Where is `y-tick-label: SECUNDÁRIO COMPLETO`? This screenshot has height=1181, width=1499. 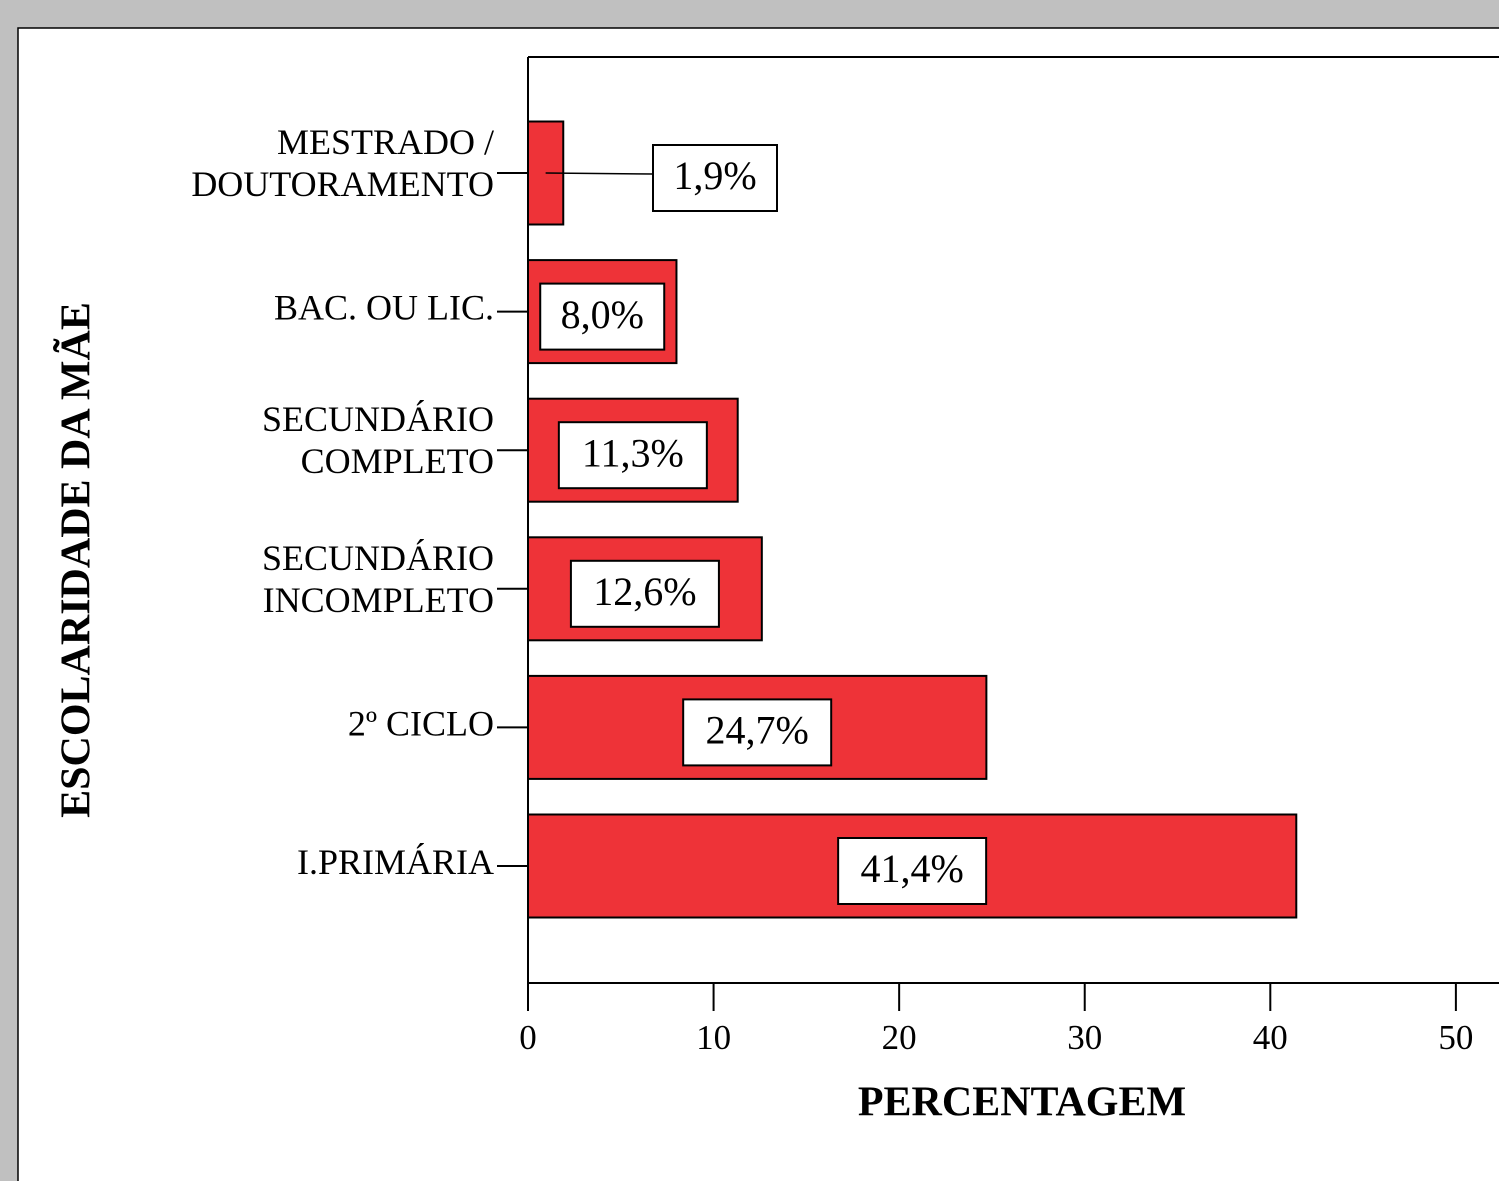 y-tick-label: SECUNDÁRIO COMPLETO is located at coordinates (378, 440).